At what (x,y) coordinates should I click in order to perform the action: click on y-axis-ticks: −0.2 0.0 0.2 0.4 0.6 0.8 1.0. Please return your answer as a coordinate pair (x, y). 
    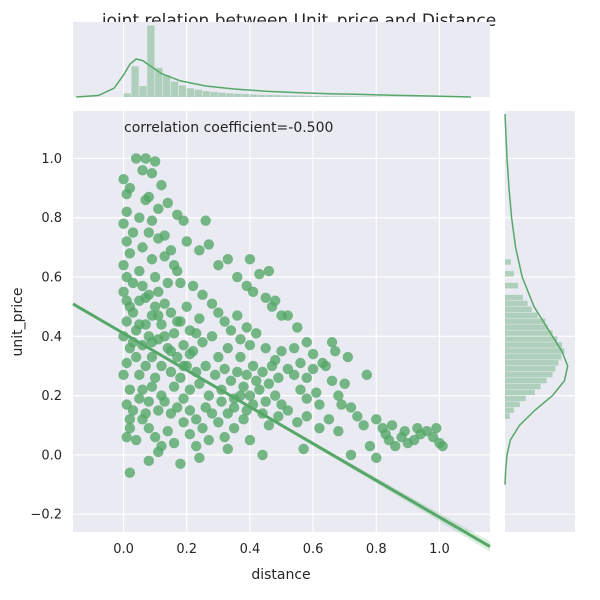
    Looking at the image, I should click on (46, 337).